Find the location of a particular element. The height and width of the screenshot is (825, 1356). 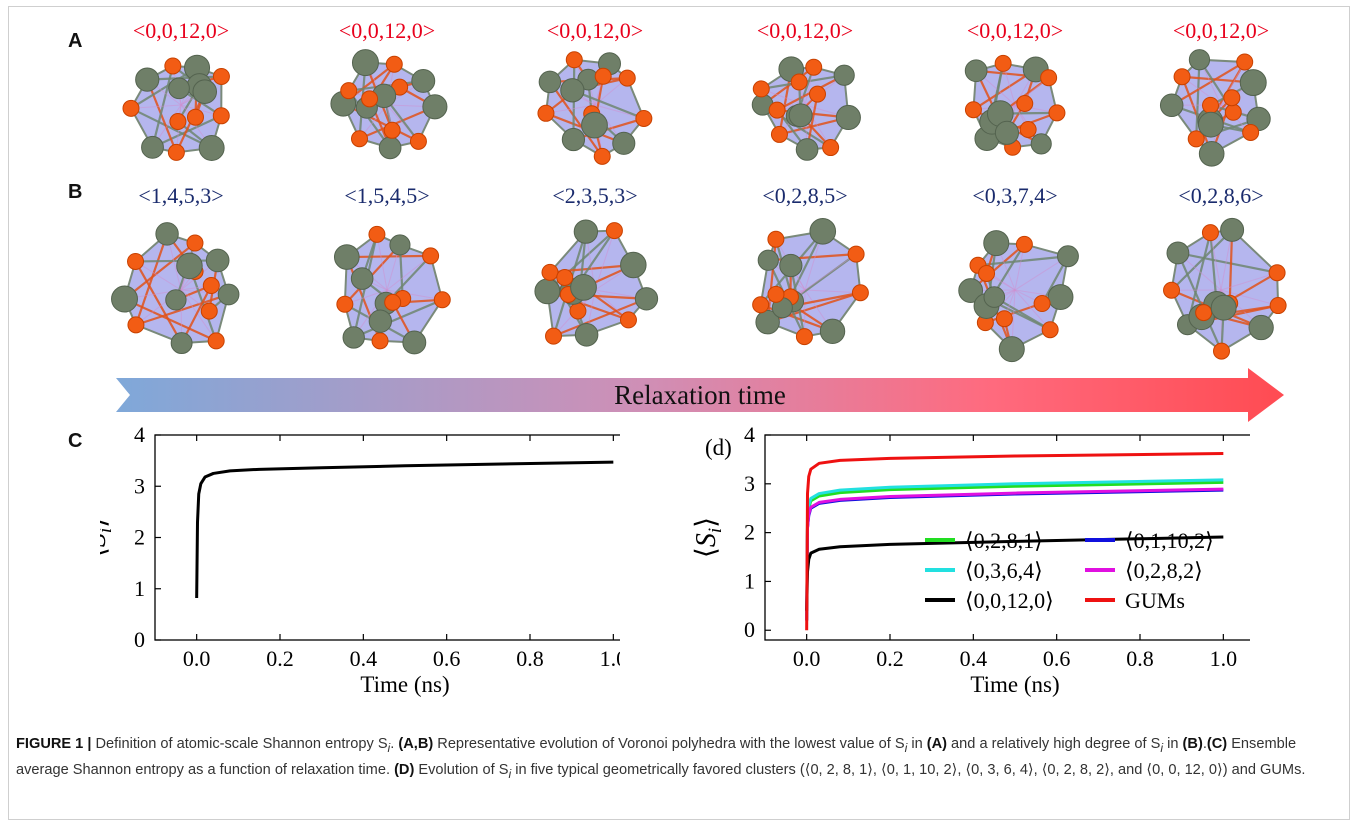

y-tick-label-d-2: 2 is located at coordinates (749, 532).